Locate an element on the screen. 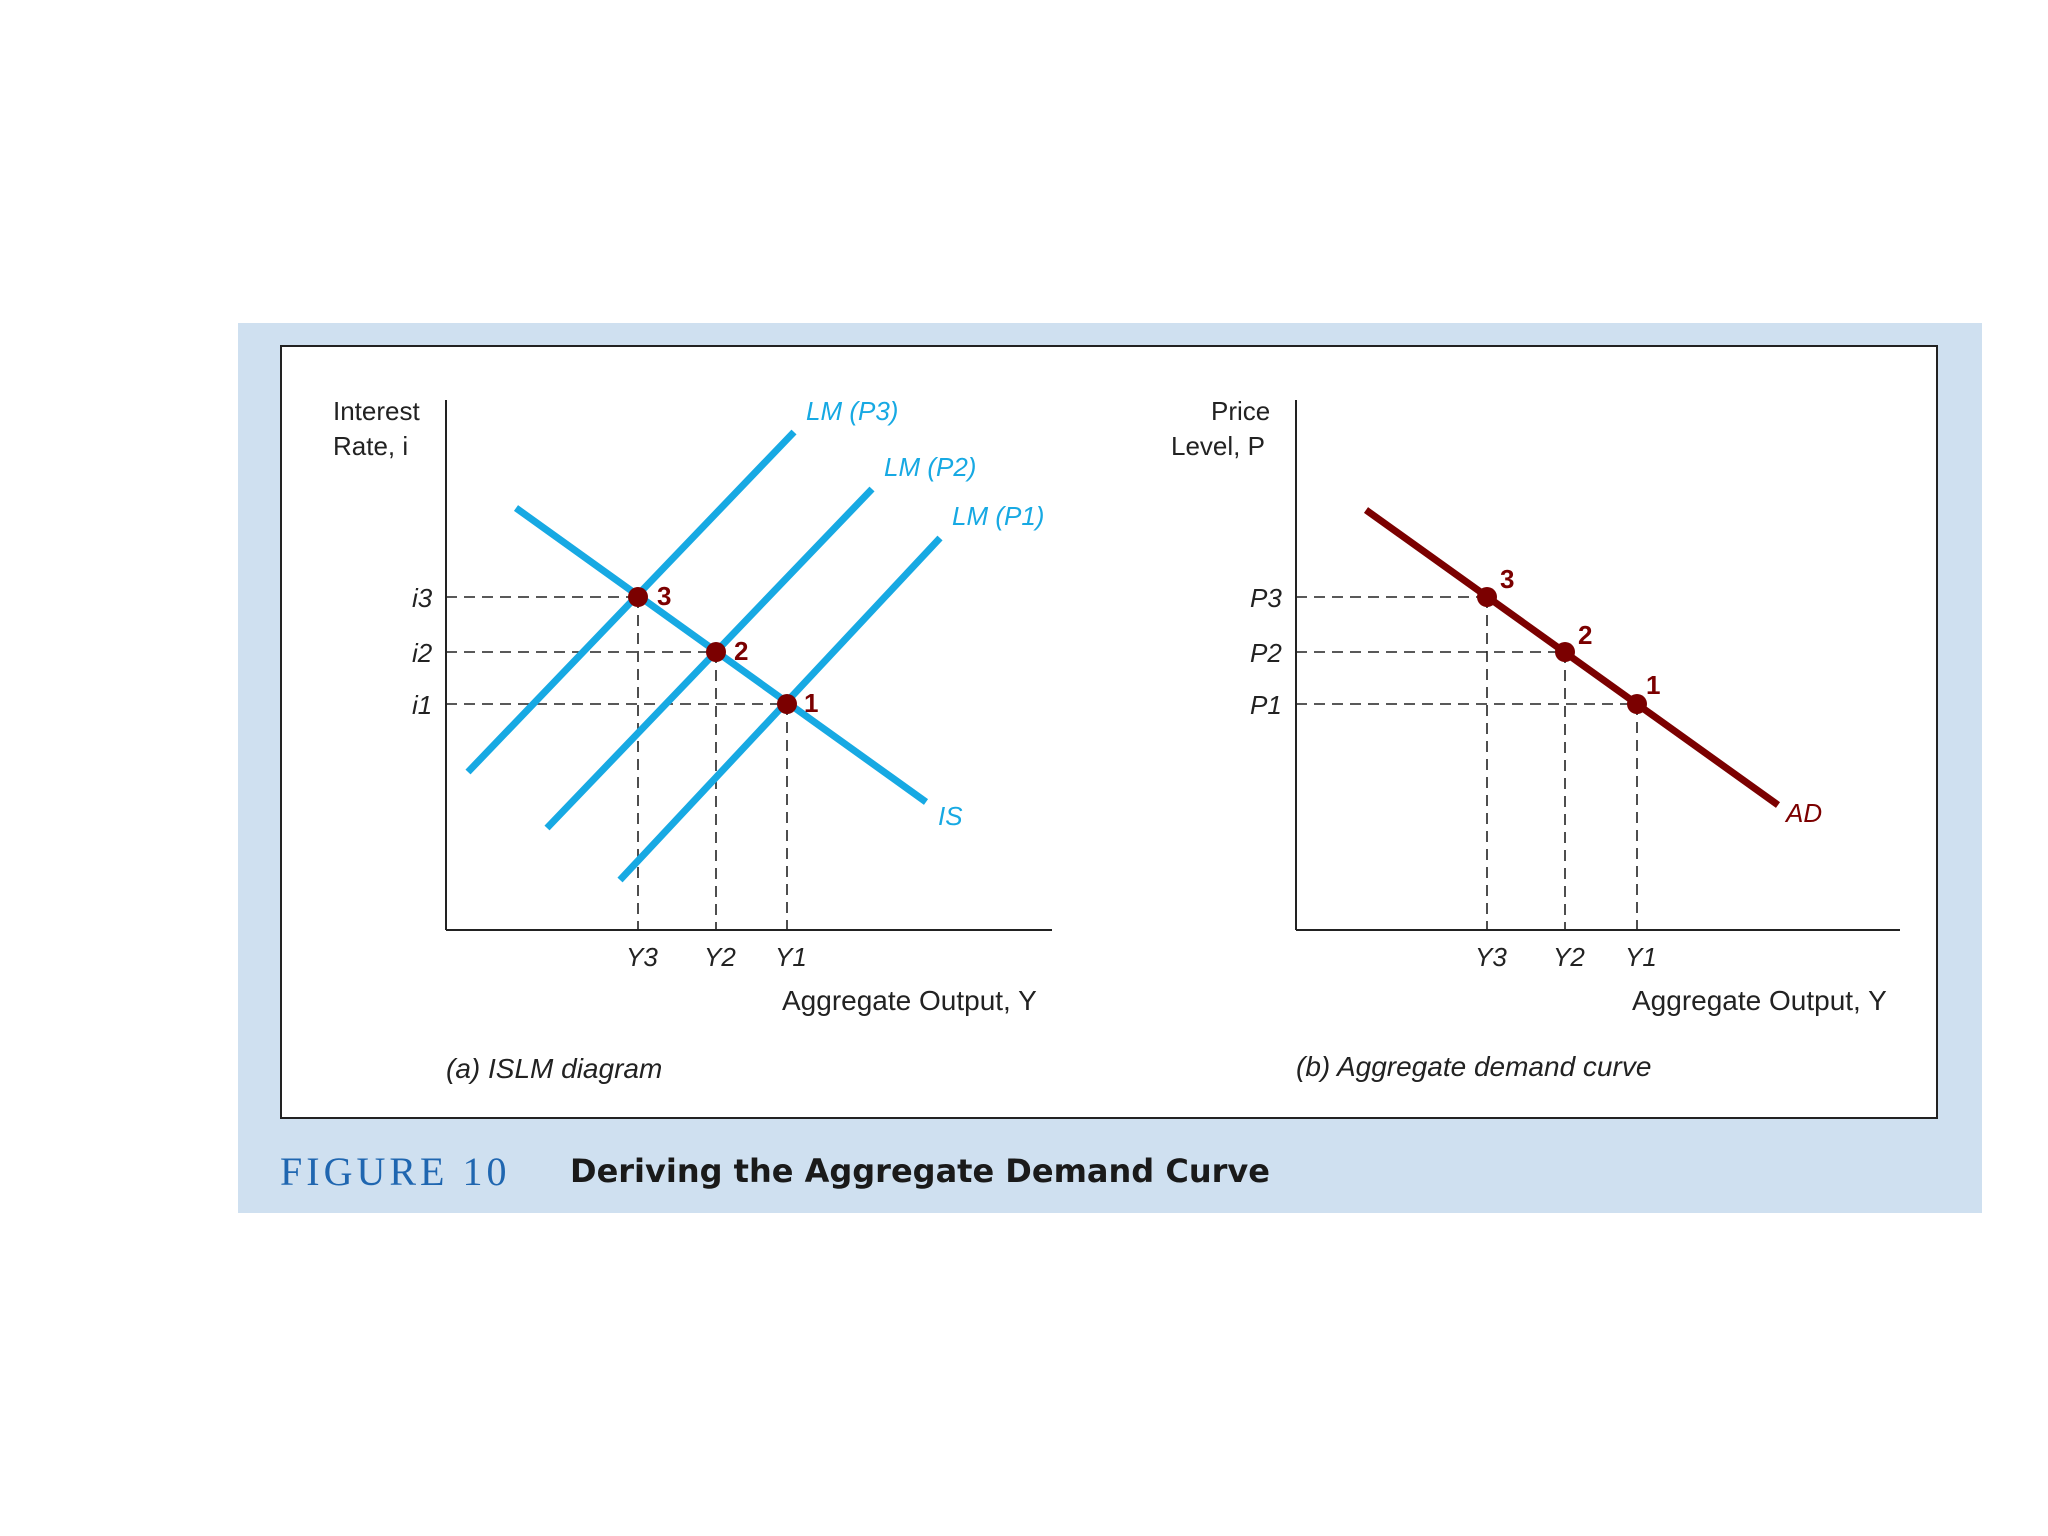 The height and width of the screenshot is (1536, 2048). panel-a-point-label-3: 3 is located at coordinates (664, 596).